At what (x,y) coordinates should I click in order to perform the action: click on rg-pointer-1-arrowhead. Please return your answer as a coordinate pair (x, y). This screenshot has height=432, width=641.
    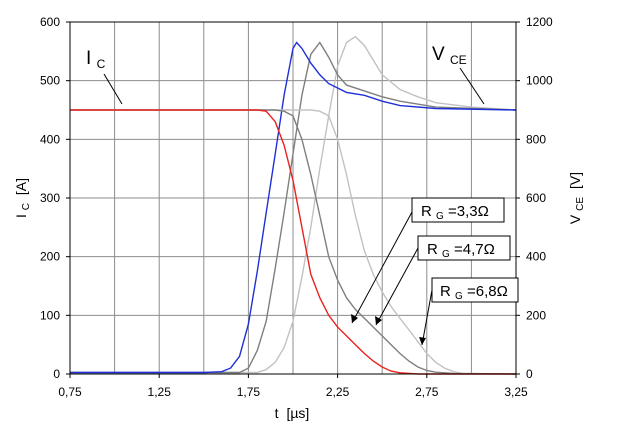
    Looking at the image, I should click on (354, 318).